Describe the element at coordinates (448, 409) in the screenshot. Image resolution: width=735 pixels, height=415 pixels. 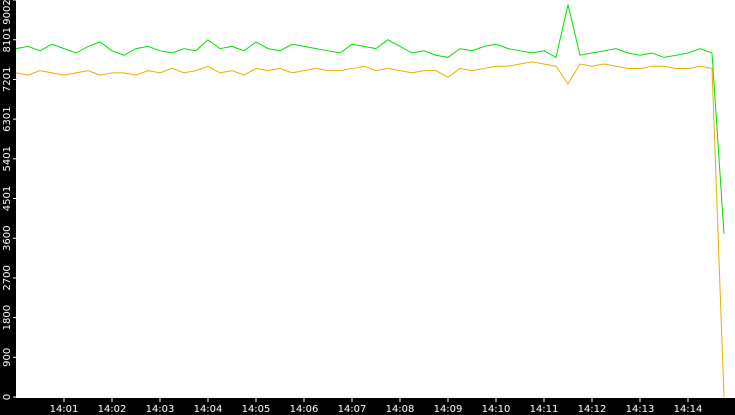
I see `x-tick-label: 14:09` at that location.